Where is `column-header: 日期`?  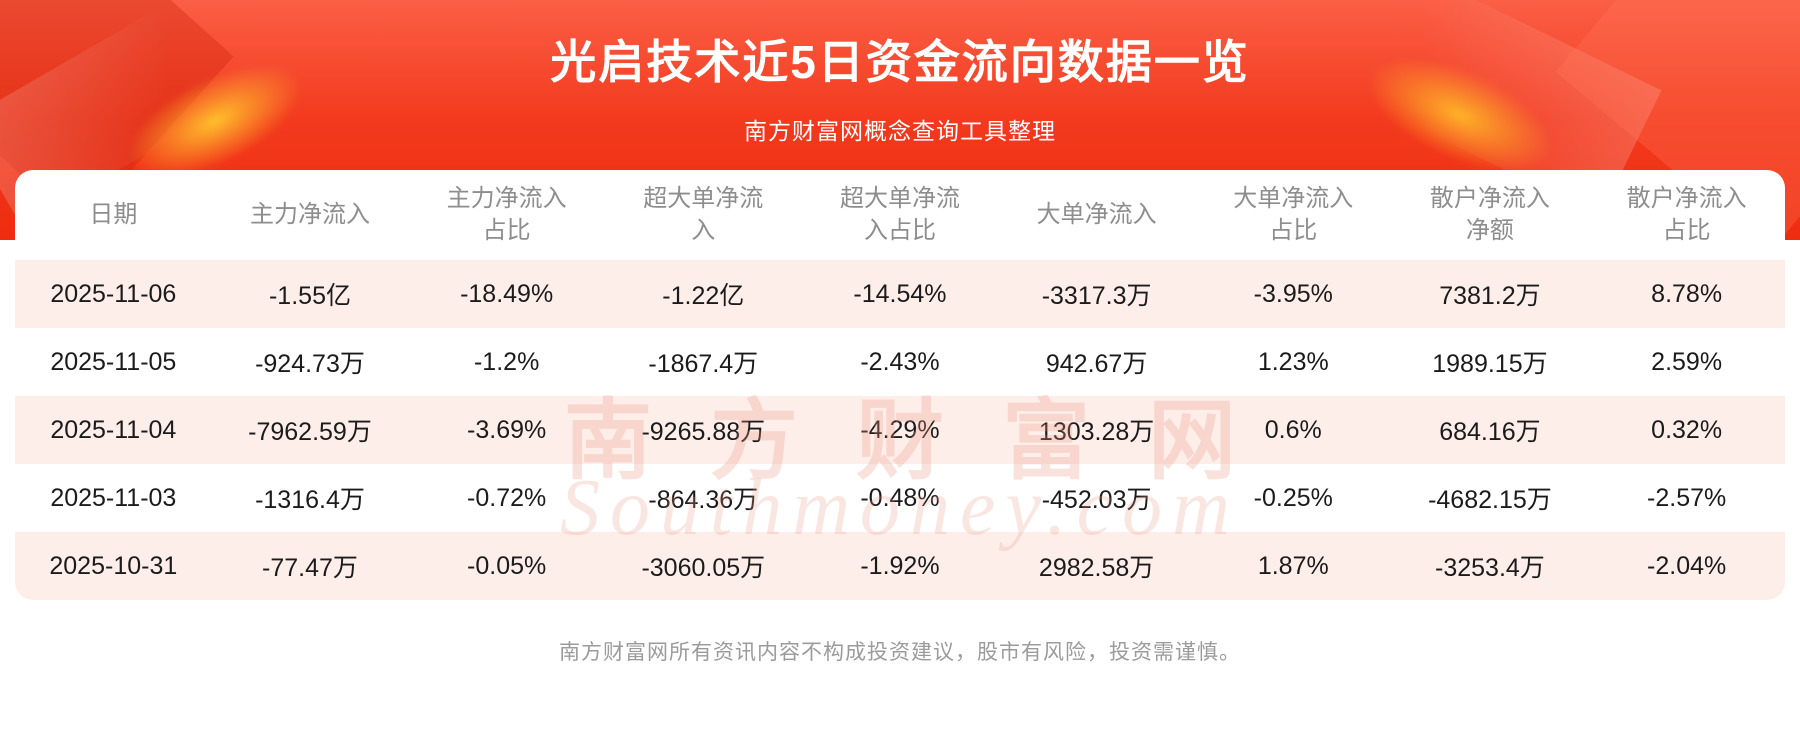
column-header: 日期 is located at coordinates (113, 214).